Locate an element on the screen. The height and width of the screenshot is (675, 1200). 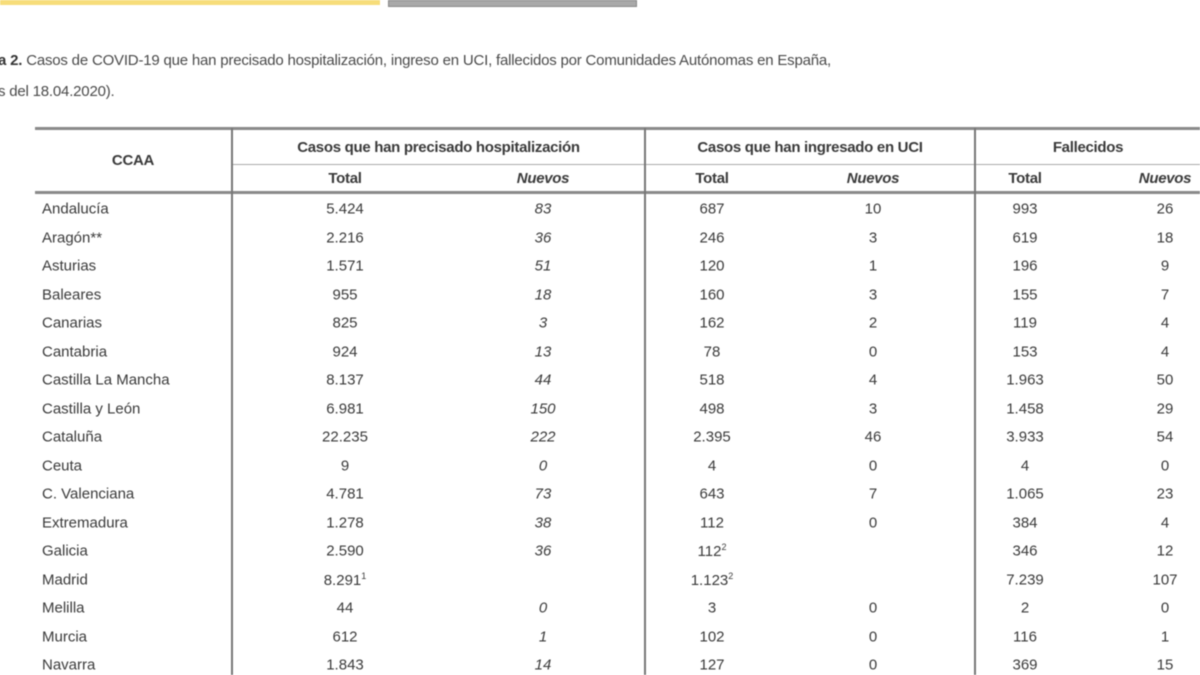
footnote-marker: 2 is located at coordinates (724, 547).